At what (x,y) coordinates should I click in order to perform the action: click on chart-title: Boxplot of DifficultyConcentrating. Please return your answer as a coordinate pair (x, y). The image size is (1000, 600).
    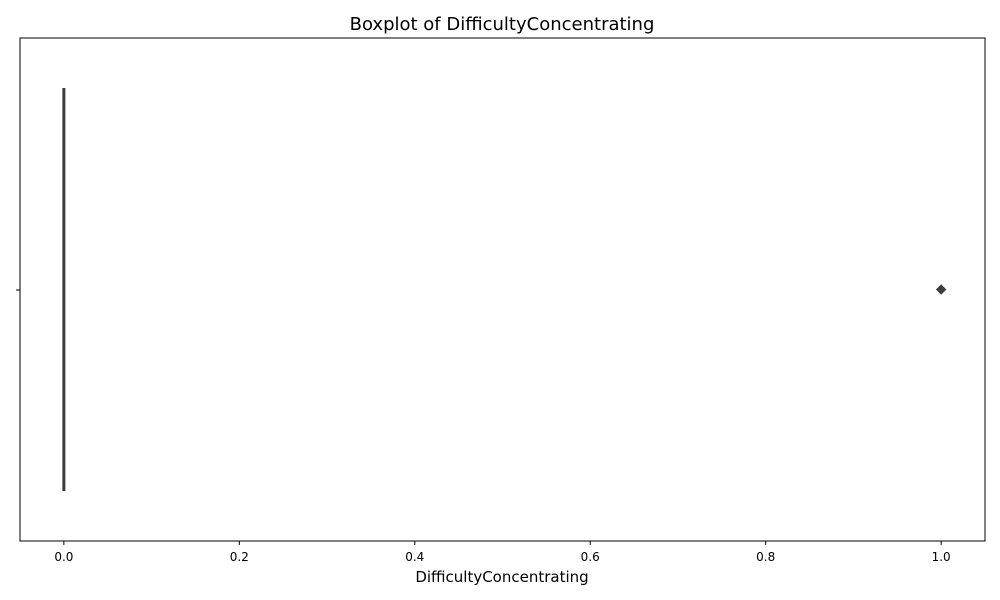
    Looking at the image, I should click on (502, 24).